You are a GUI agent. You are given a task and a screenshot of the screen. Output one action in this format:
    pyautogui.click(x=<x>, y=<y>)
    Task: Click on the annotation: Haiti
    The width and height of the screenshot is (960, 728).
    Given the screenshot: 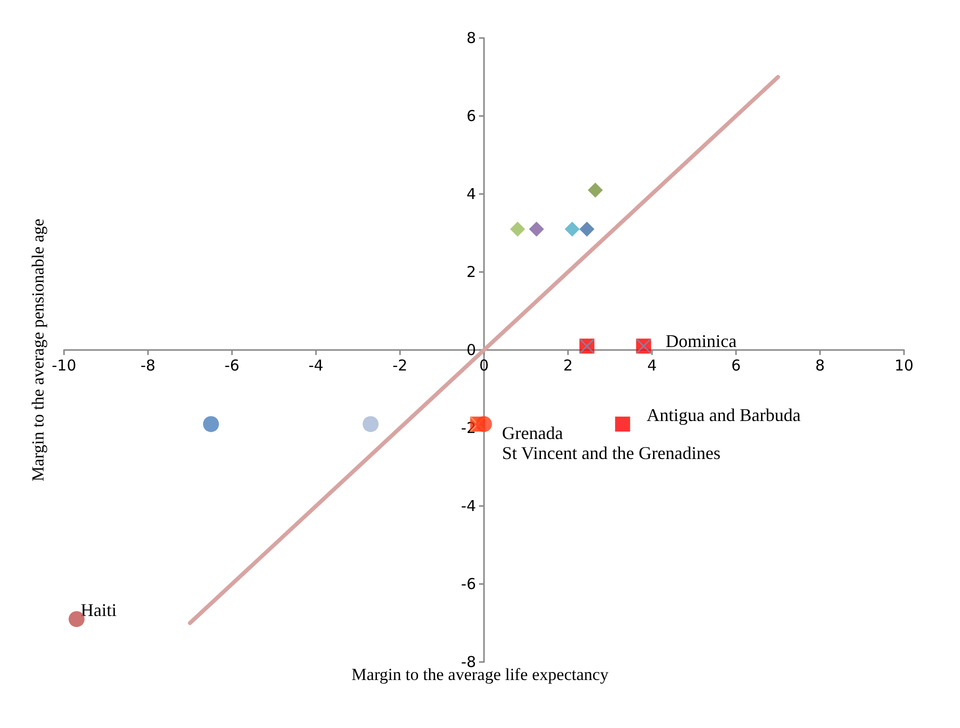 What is the action you would take?
    pyautogui.click(x=98, y=610)
    